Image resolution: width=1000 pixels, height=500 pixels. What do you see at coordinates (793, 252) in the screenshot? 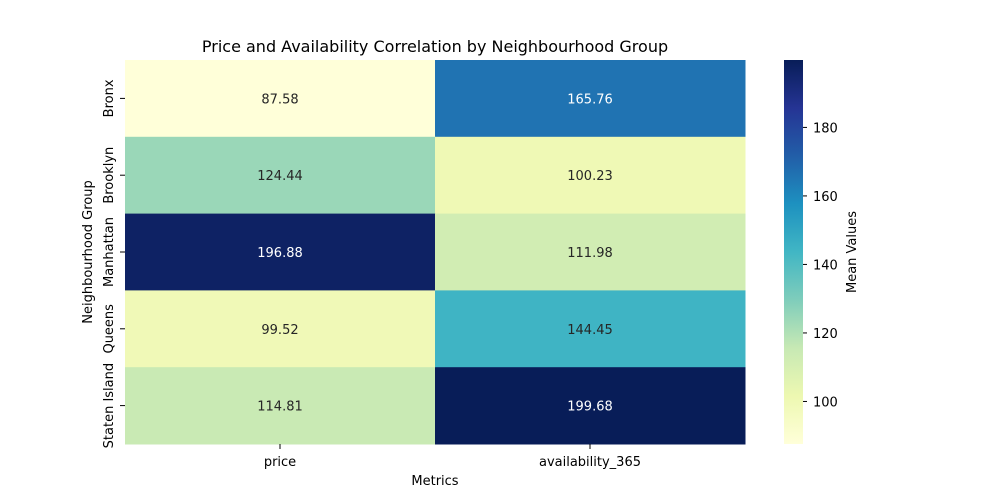
I see `colorbar` at bounding box center [793, 252].